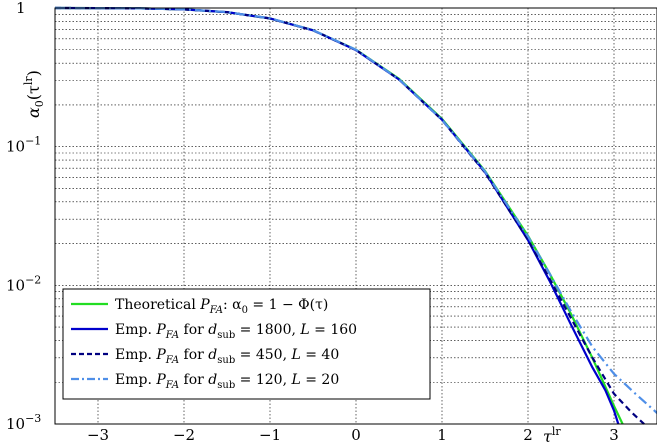 Image resolution: width=657 pixels, height=442 pixels. What do you see at coordinates (227, 356) in the screenshot?
I see `legend-label-3: Emp. PFA for dsub = 450, L = 40` at bounding box center [227, 356].